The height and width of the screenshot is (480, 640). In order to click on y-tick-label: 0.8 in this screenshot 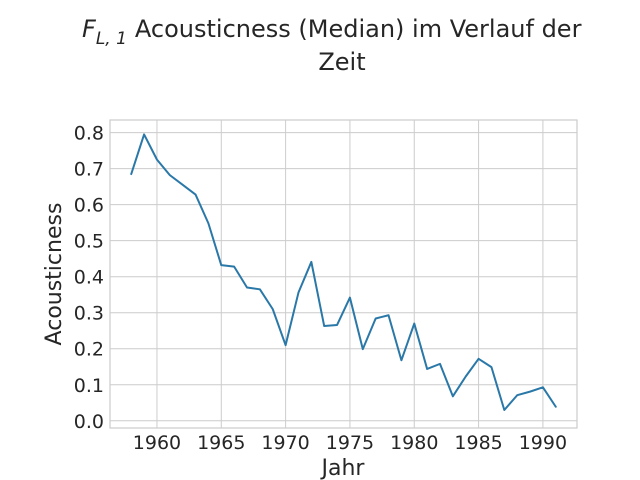, I will do `click(89, 134)`.